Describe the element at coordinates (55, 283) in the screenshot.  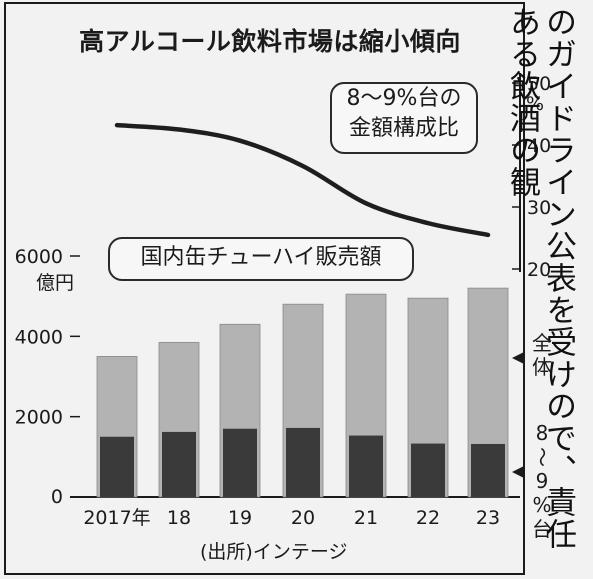
I see `left-axis-unit: 億円` at that location.